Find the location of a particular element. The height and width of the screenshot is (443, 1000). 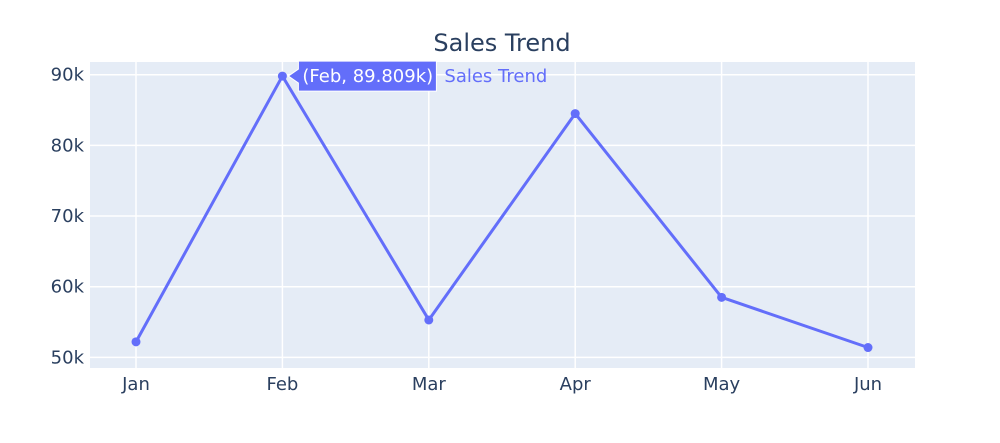

x-tick-label: Jan is located at coordinates (135, 384).